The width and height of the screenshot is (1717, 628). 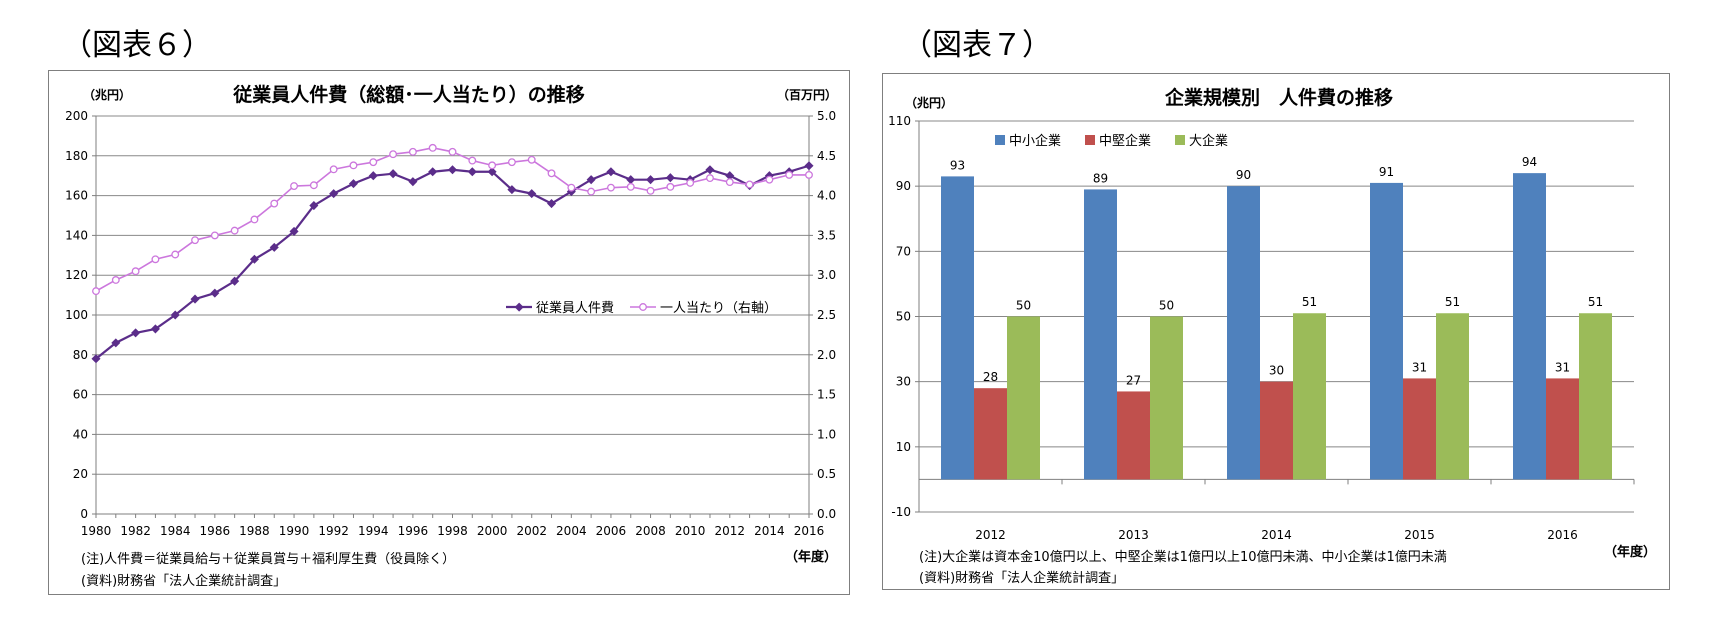 I want to click on chart6-x-tick-label: 2000, so click(x=492, y=531).